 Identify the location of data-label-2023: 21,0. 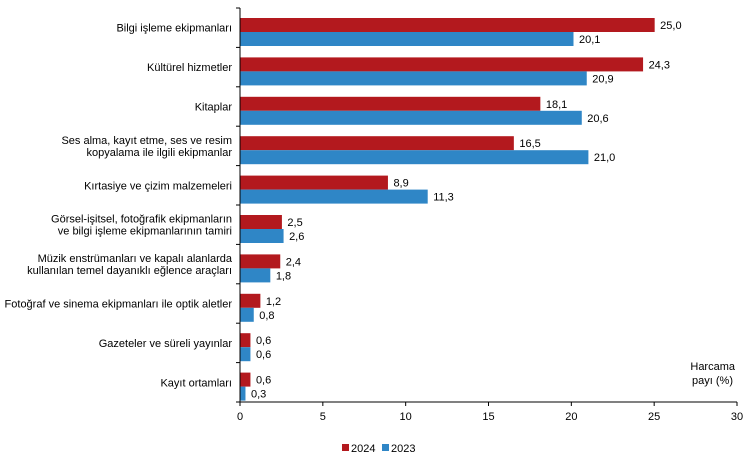
(604, 158).